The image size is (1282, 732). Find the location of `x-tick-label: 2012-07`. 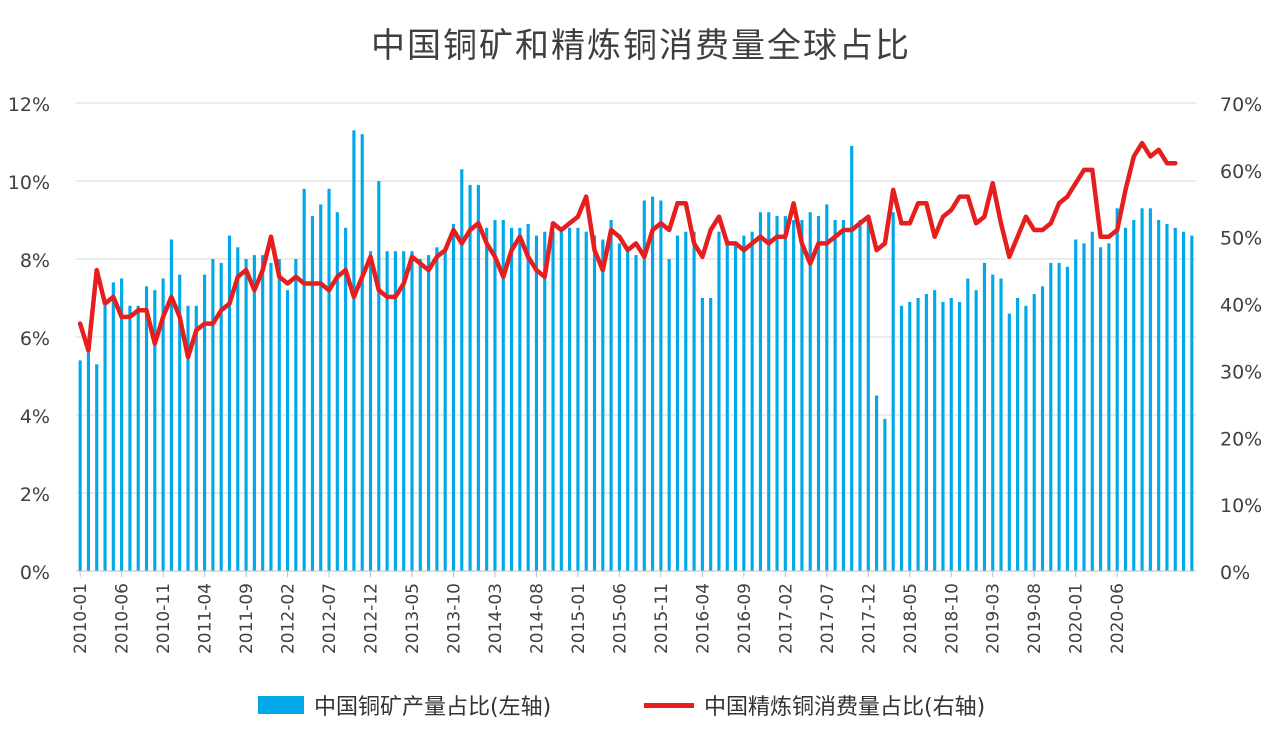

x-tick-label: 2012-07 is located at coordinates (330, 618).